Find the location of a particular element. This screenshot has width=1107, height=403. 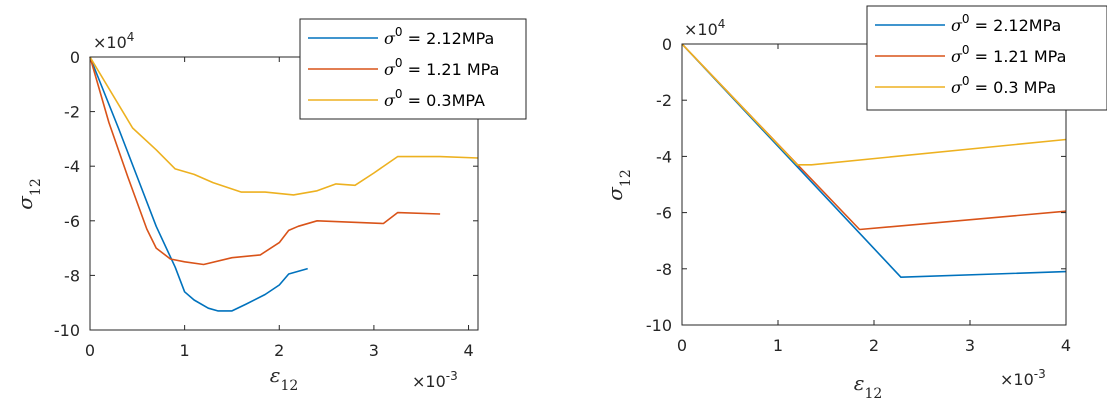

legend-label-3: σ0 = 0.3 MPa is located at coordinates (1003, 85).